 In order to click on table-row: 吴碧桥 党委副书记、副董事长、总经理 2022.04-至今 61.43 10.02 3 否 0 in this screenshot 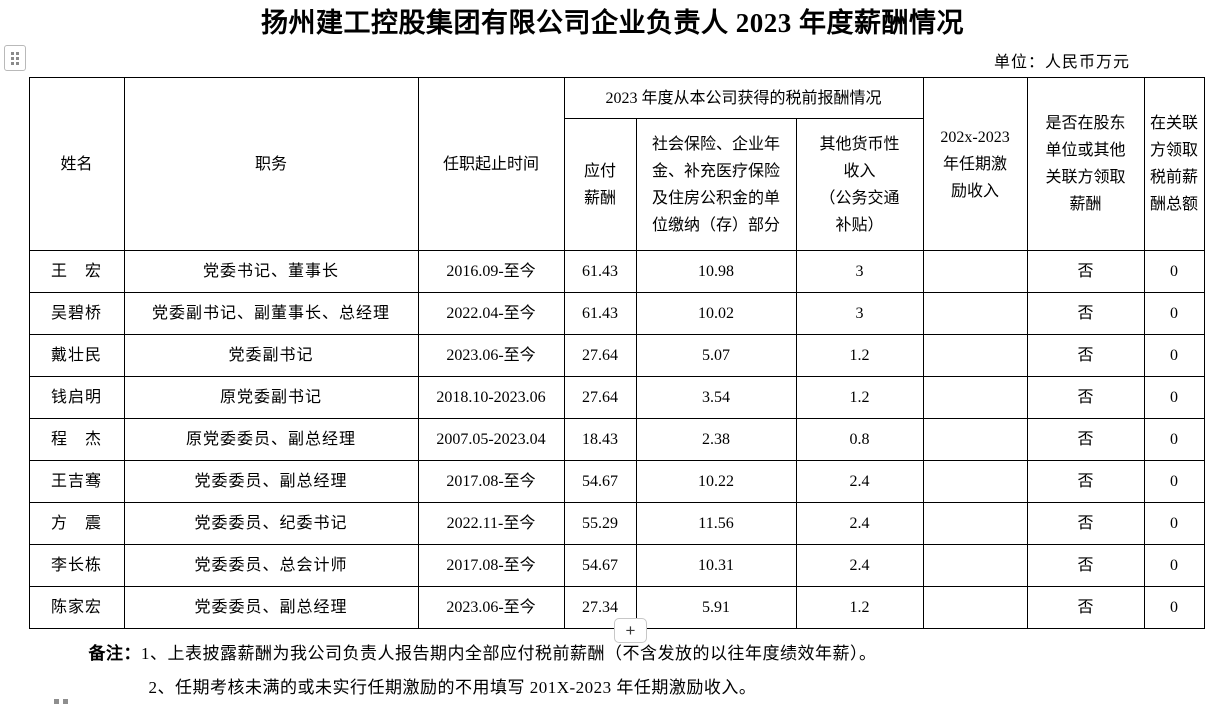, I will do `click(616, 313)`.